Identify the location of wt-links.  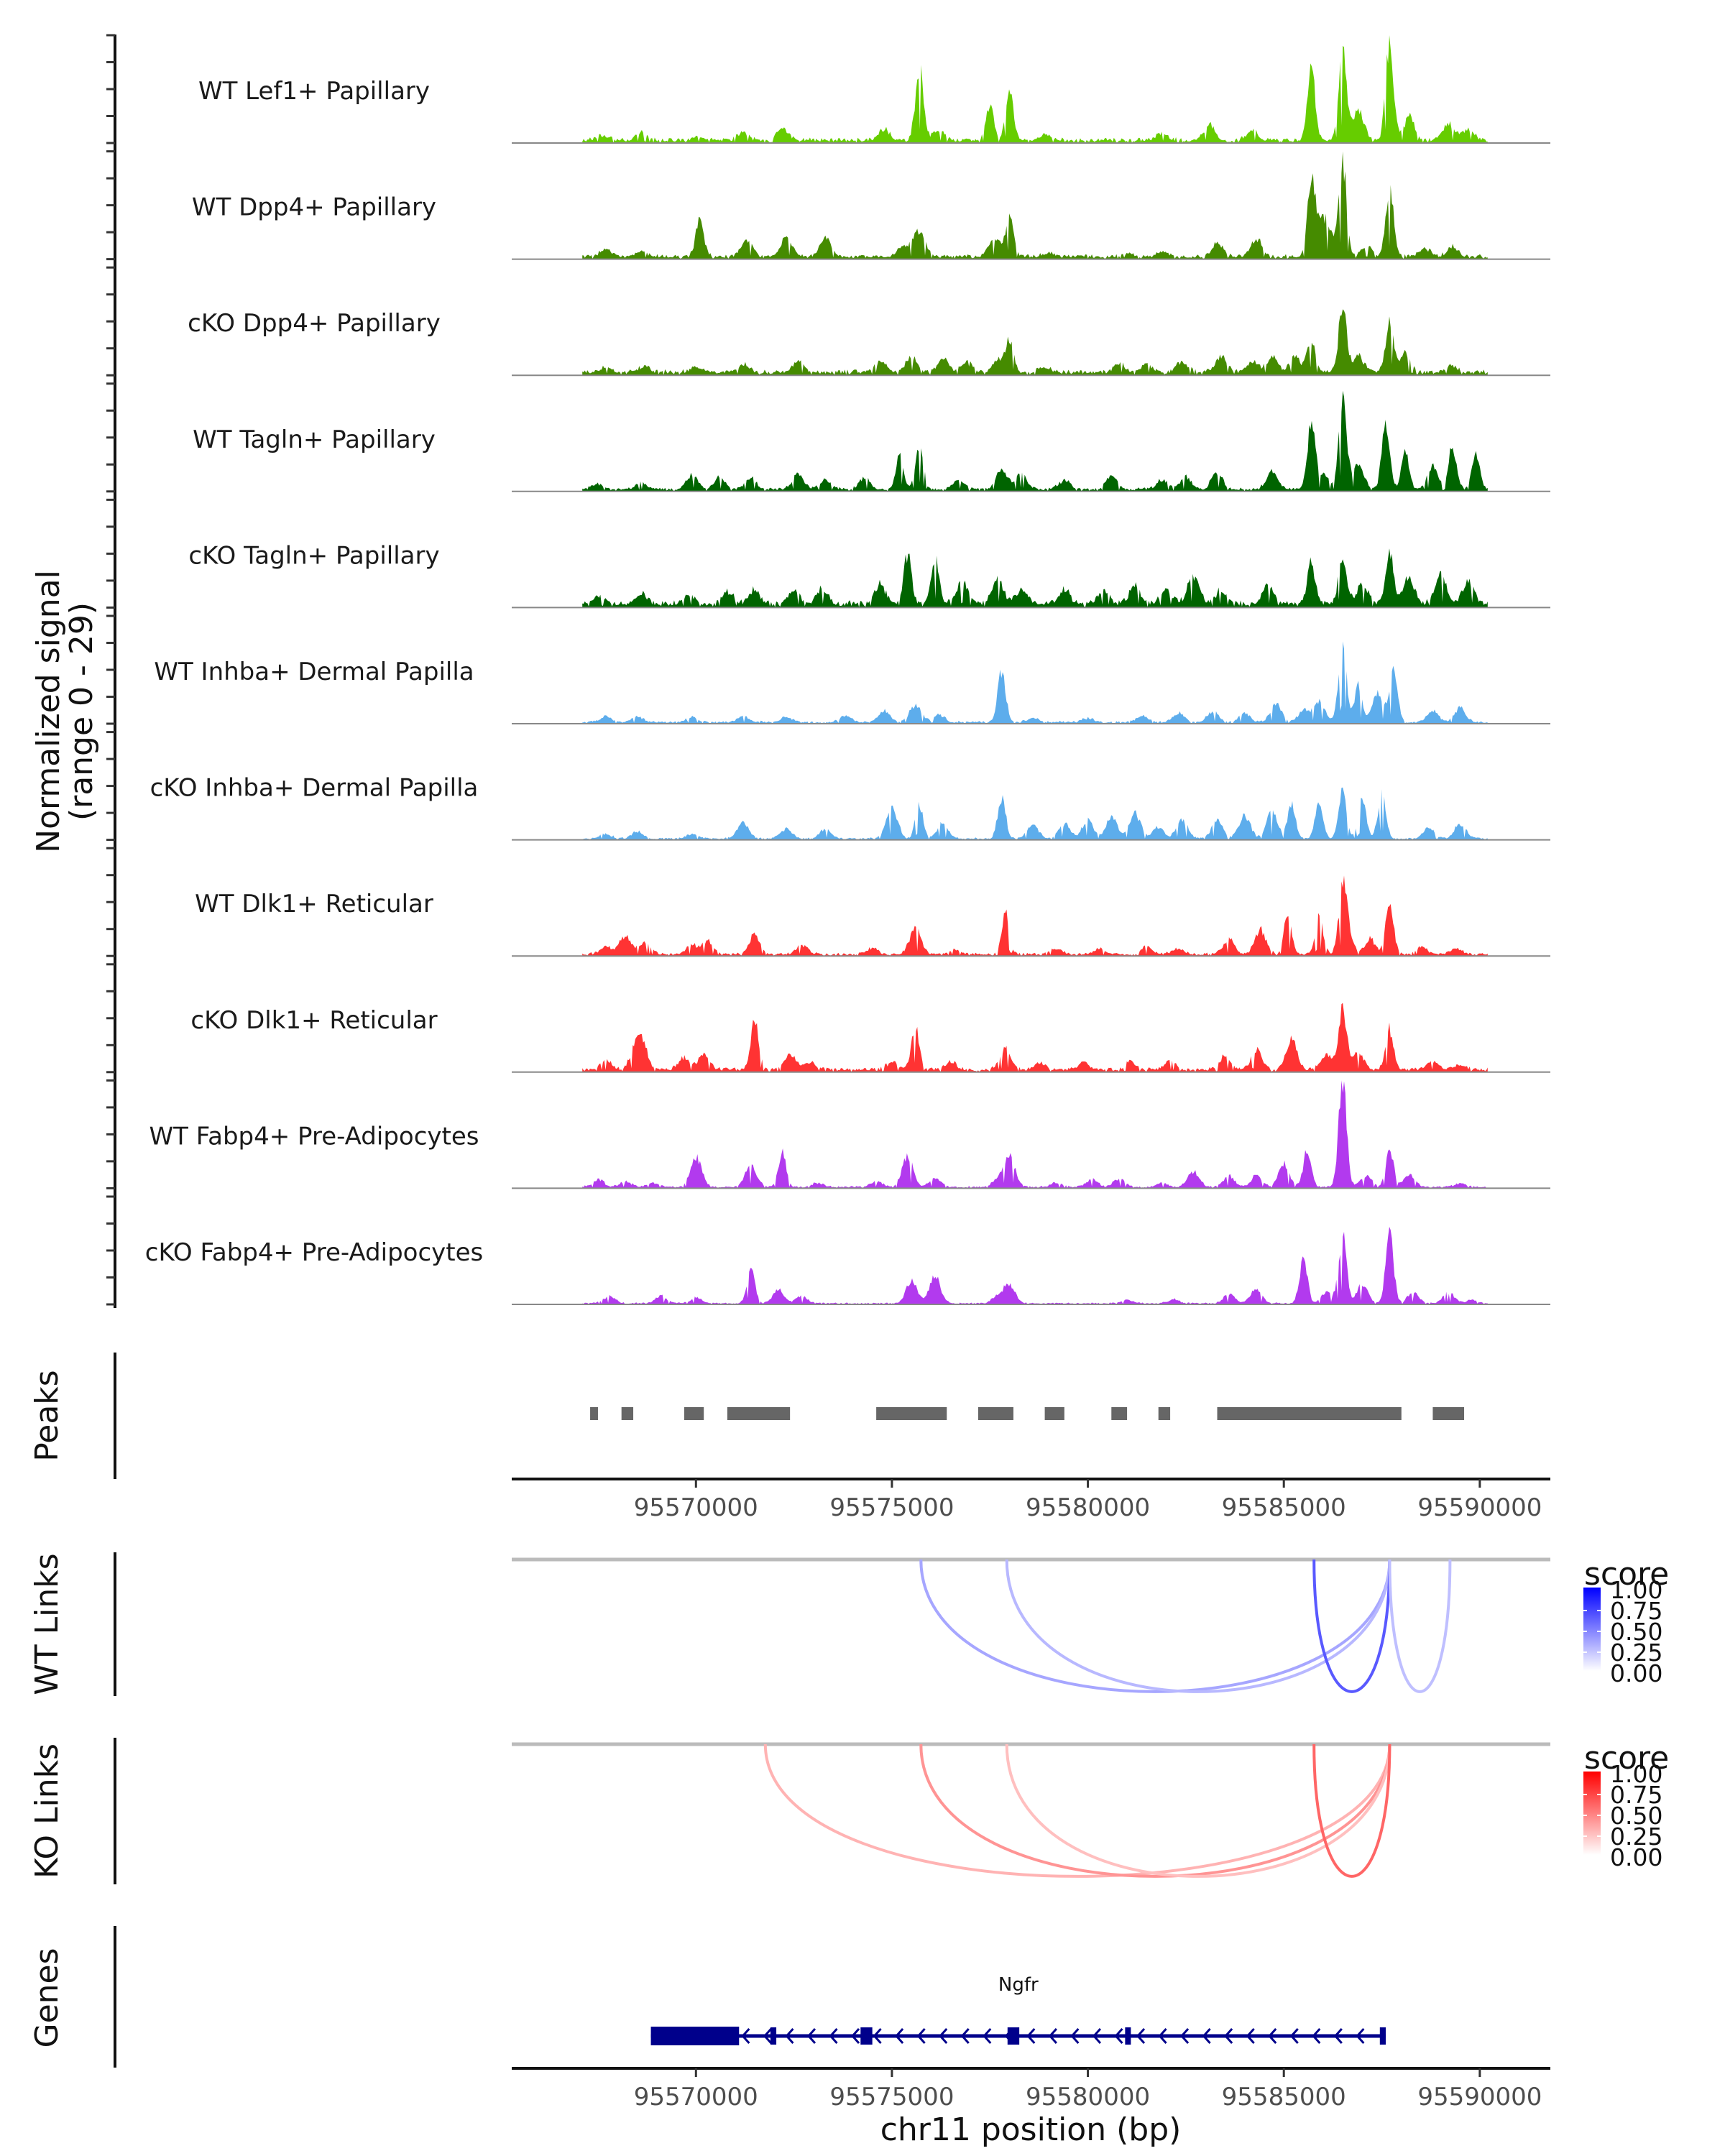
(1031, 1625).